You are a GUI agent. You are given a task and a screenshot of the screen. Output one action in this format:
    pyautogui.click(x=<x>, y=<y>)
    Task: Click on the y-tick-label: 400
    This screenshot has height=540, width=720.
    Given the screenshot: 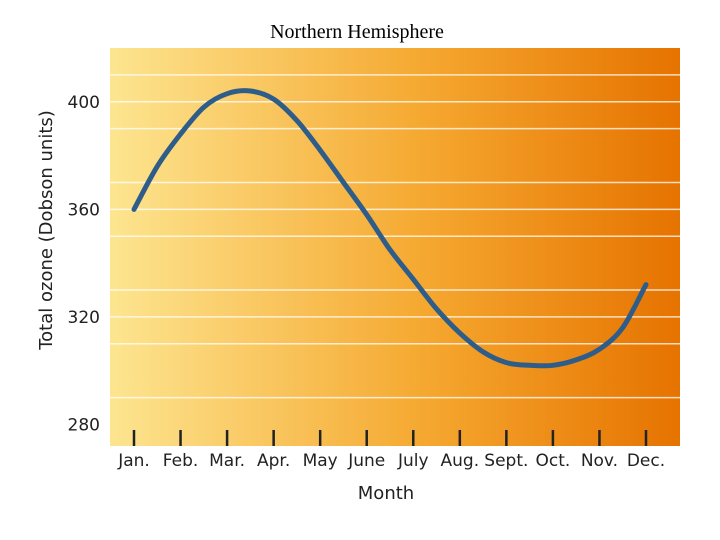 What is the action you would take?
    pyautogui.click(x=84, y=103)
    